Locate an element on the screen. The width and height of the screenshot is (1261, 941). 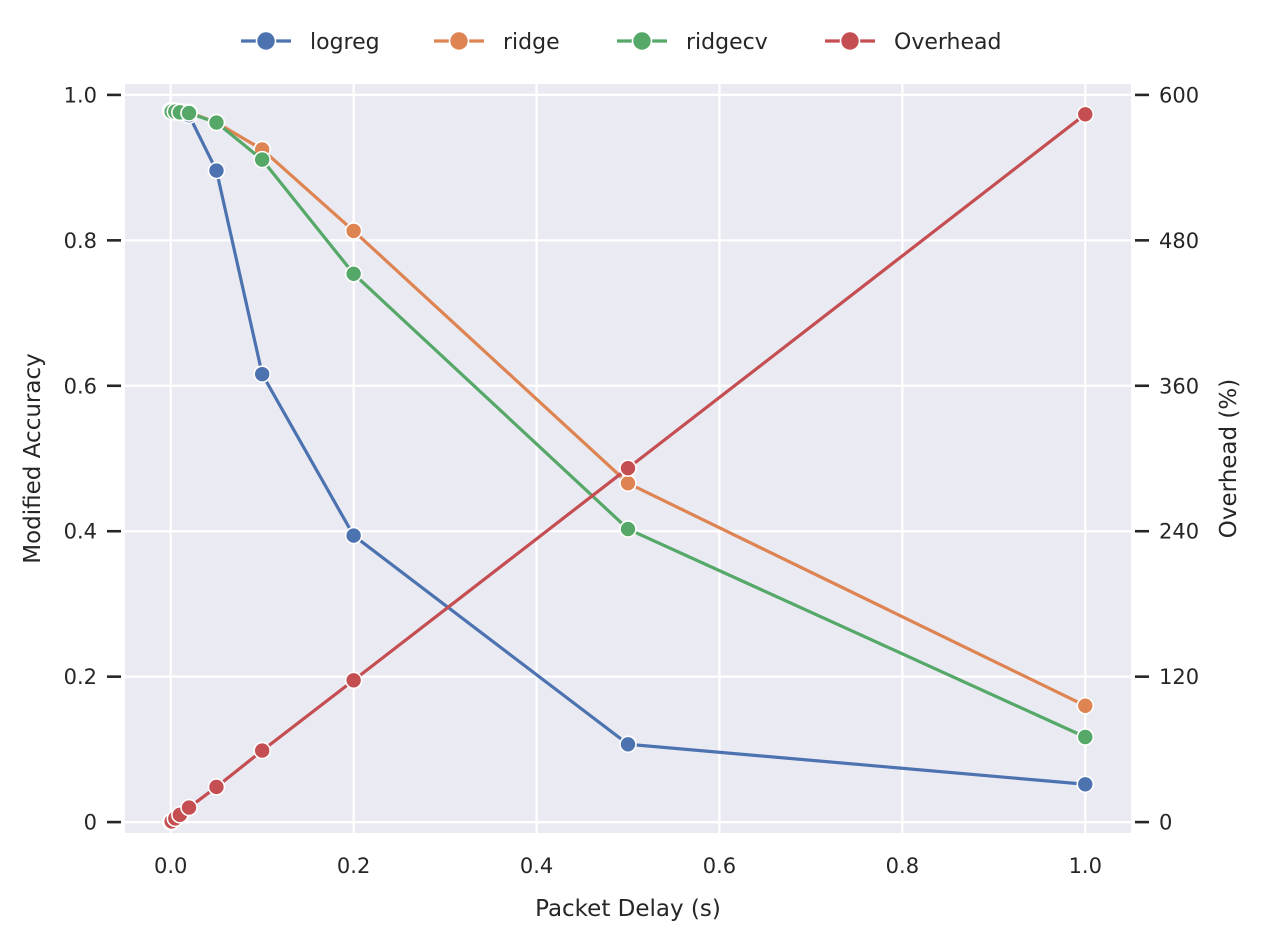
y2-tick-label: 240 is located at coordinates (1179, 532).